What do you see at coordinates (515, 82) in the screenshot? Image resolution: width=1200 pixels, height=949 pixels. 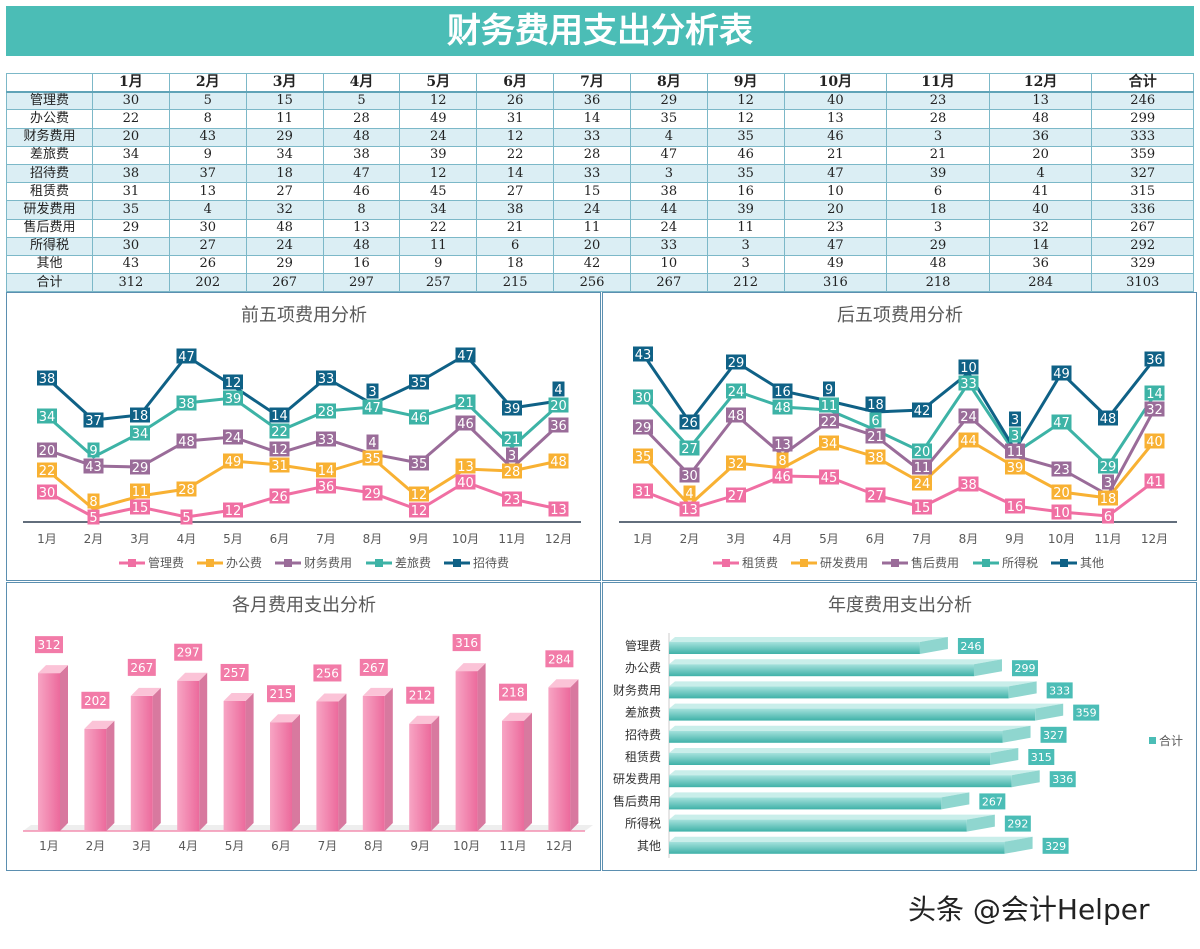 I see `column-header: 6月` at bounding box center [515, 82].